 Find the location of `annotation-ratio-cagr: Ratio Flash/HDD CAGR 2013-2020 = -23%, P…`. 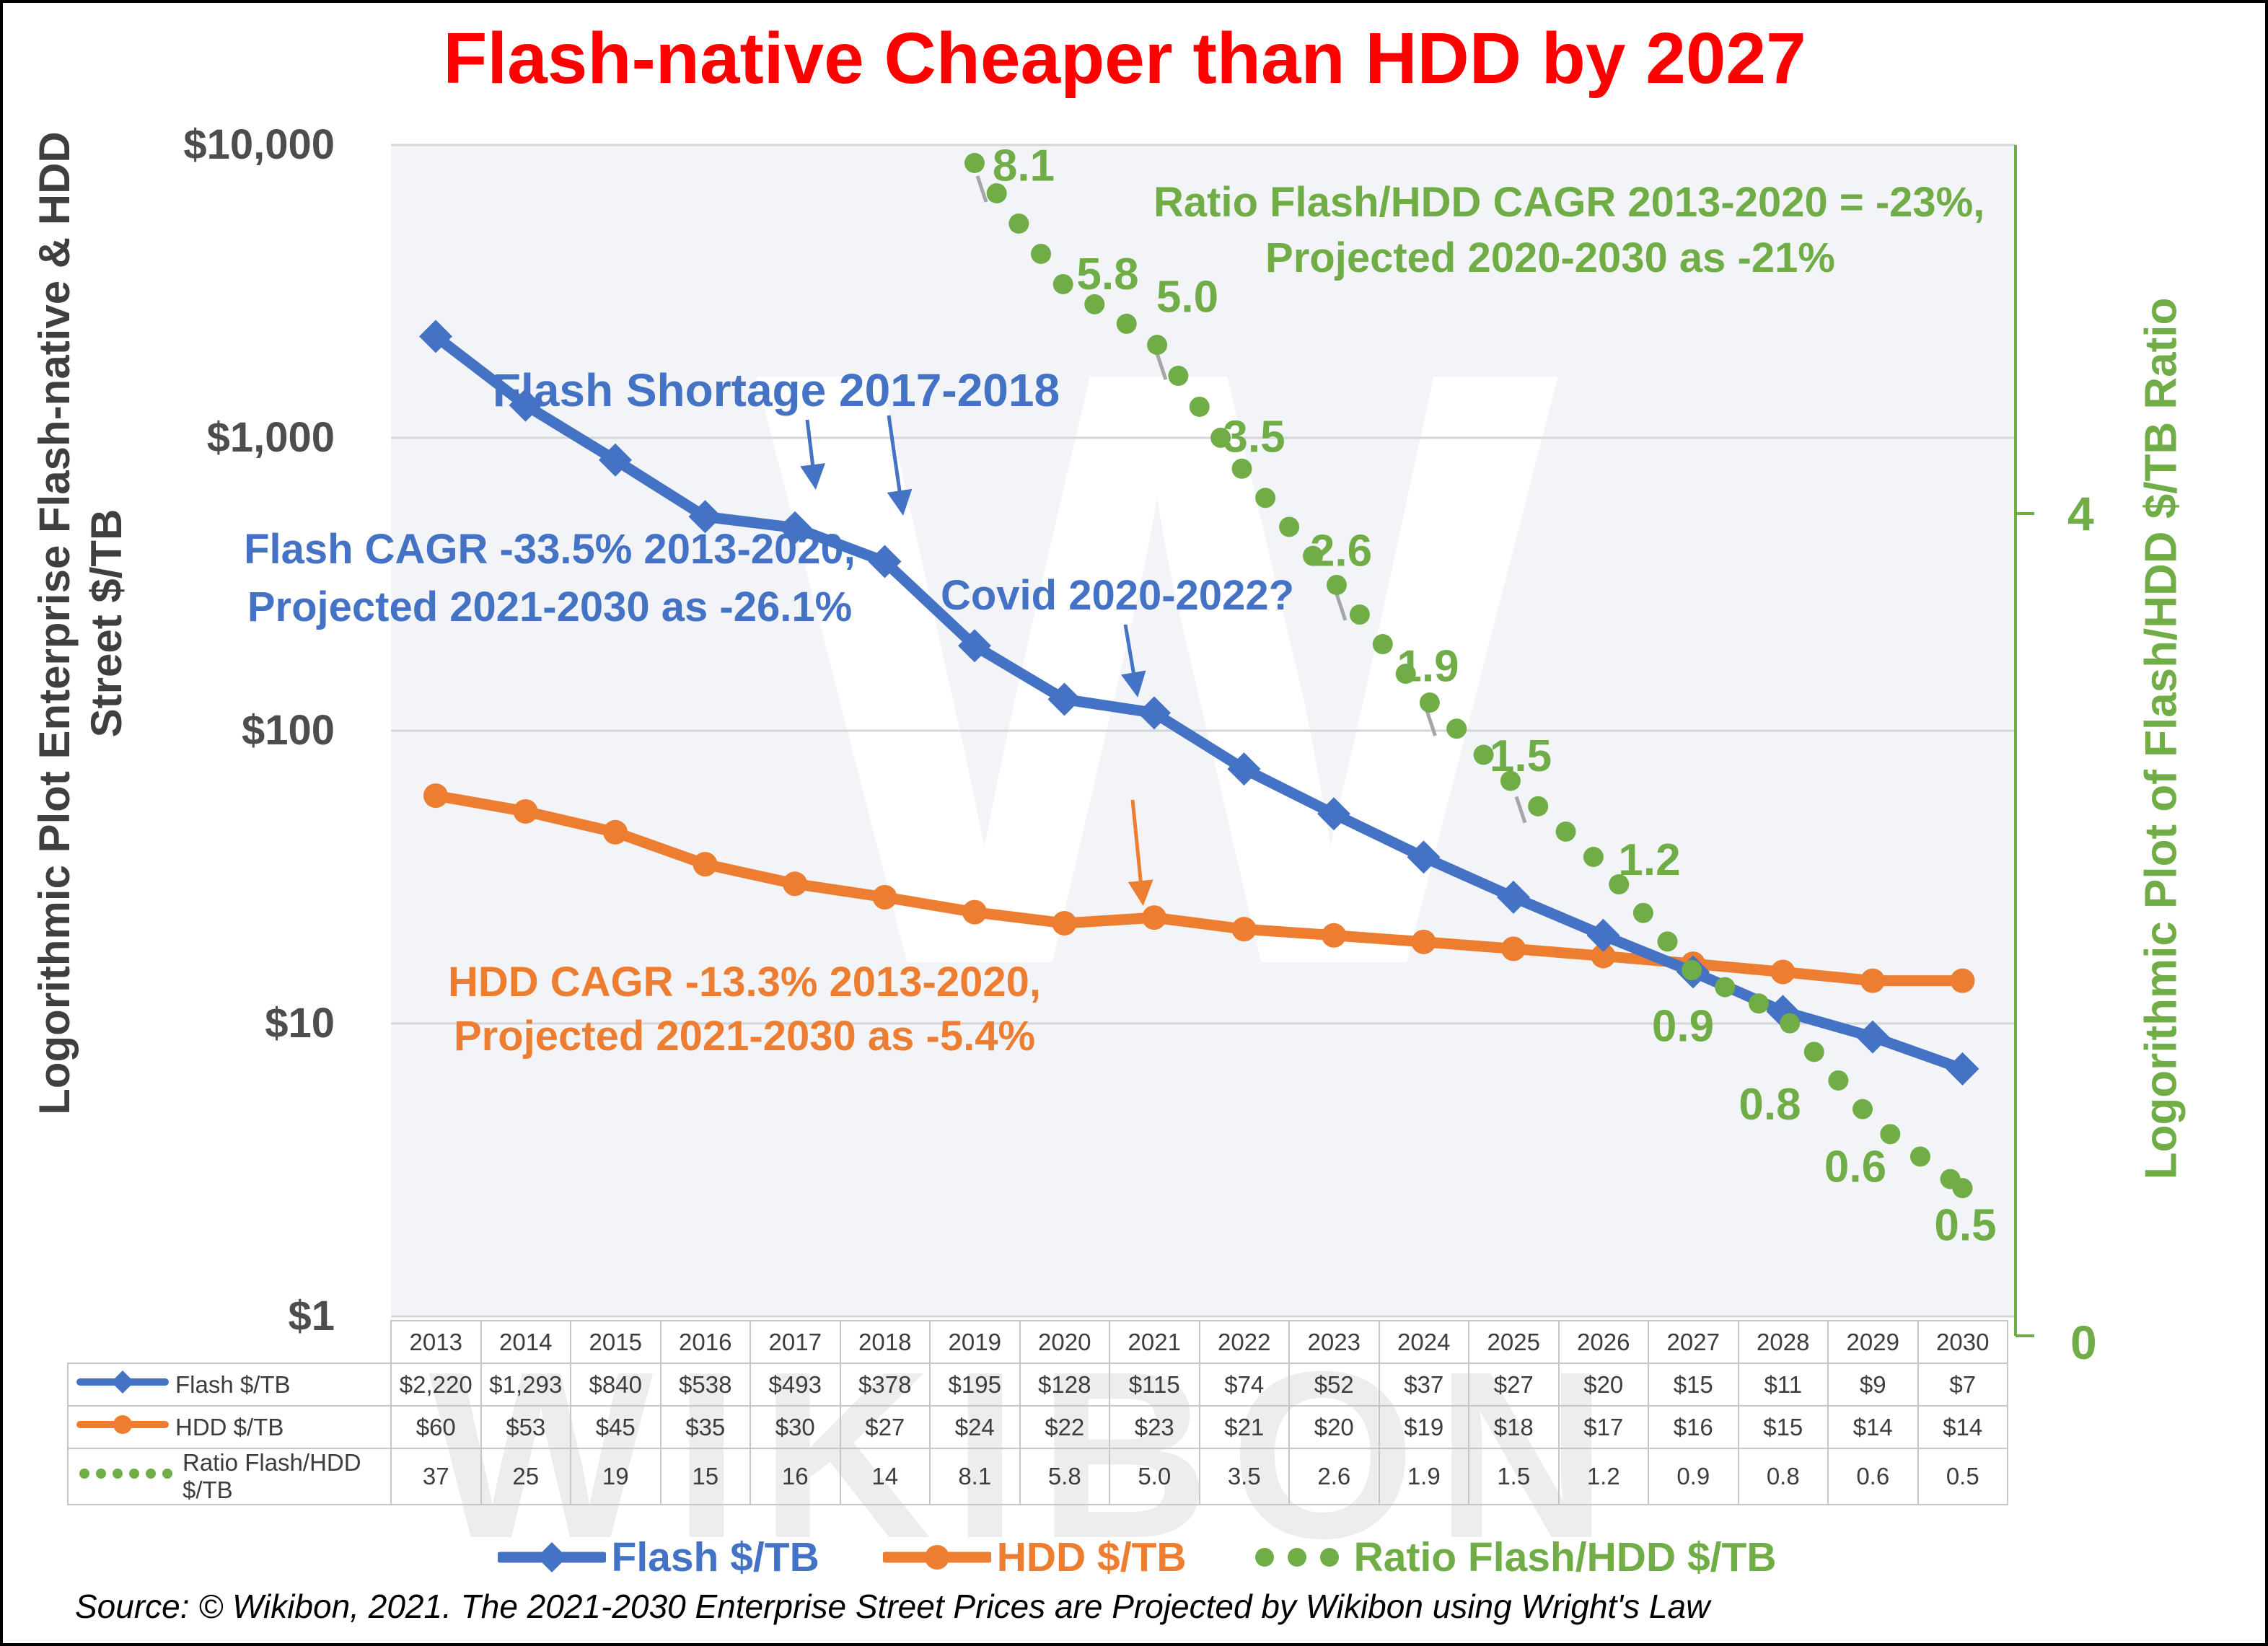

annotation-ratio-cagr: Ratio Flash/HDD CAGR 2013-2020 = -23%, P… is located at coordinates (1568, 230).